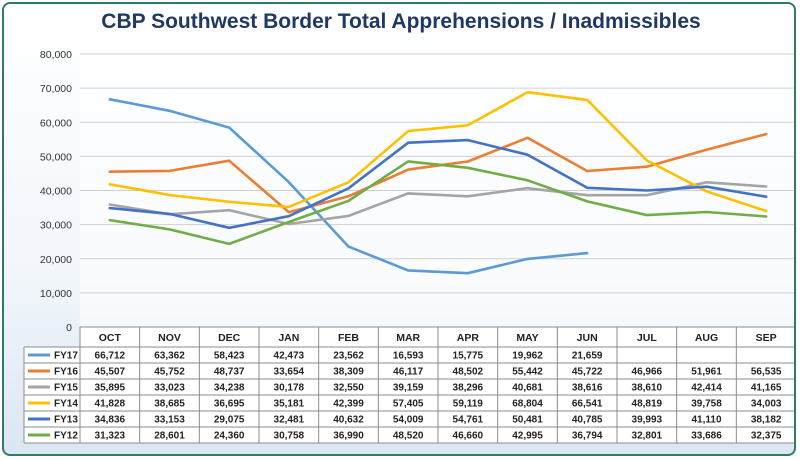  I want to click on data-label: 42,414, so click(706, 388).